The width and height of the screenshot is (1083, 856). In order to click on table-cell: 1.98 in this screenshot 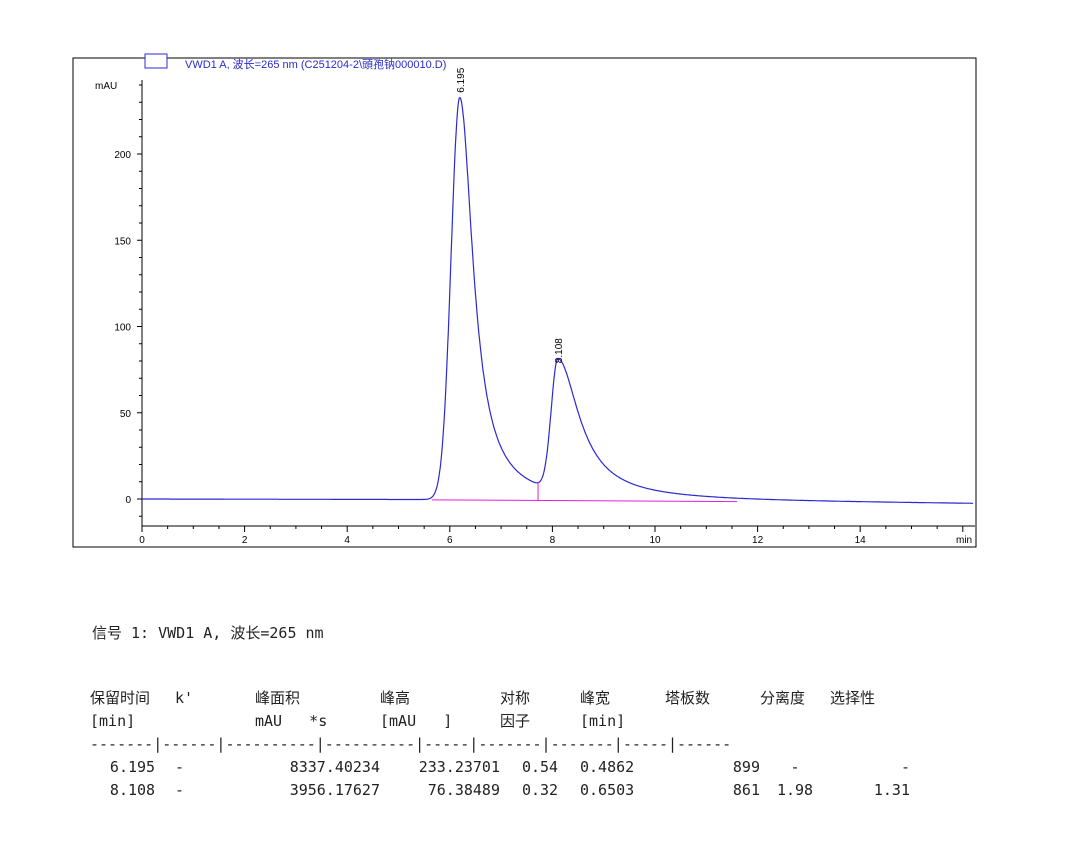, I will do `click(795, 789)`.